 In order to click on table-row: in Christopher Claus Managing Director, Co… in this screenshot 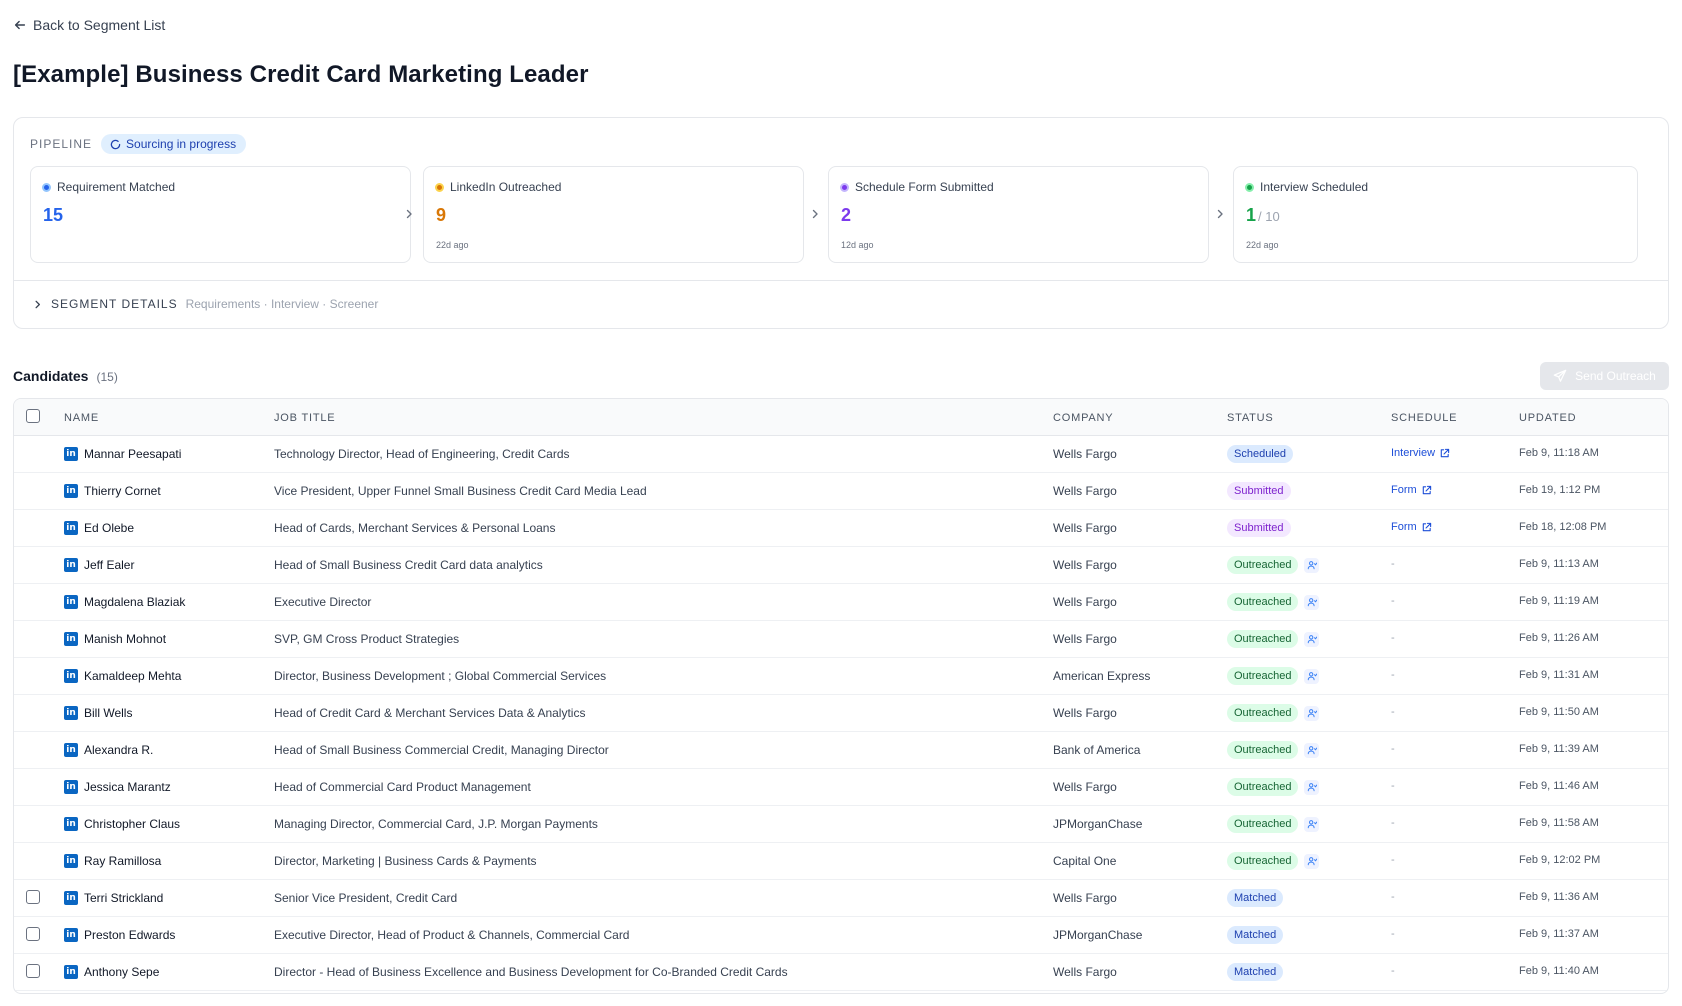, I will do `click(841, 824)`.